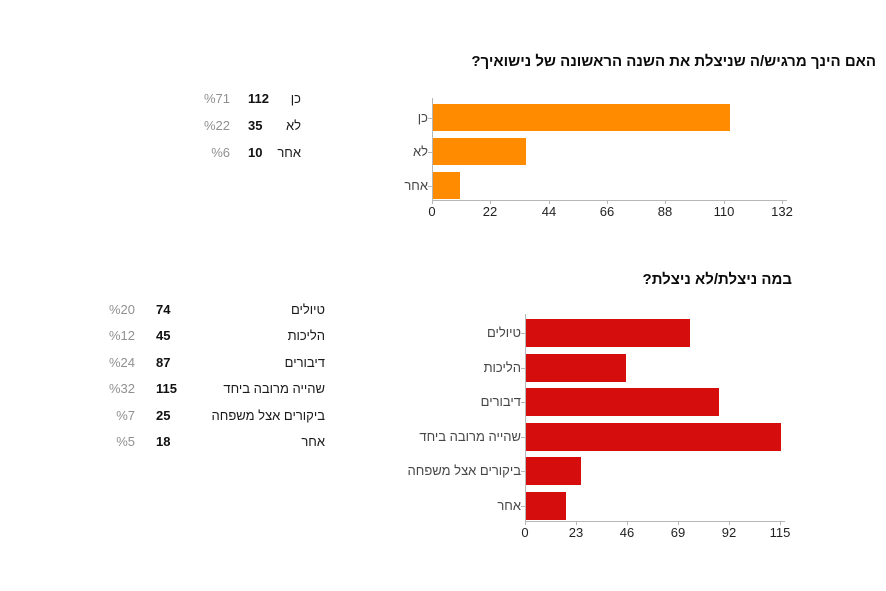 The height and width of the screenshot is (591, 886). I want to click on legend-label: הליכות, so click(306, 336).